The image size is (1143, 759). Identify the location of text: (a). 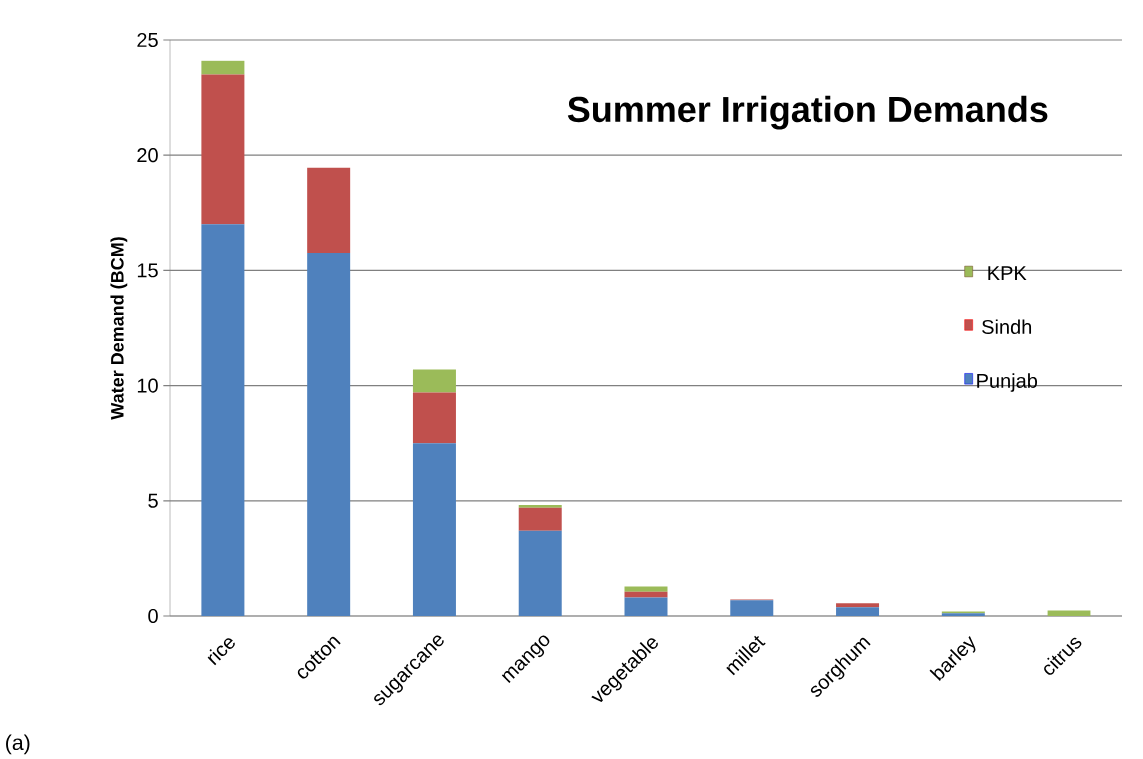
(18, 744).